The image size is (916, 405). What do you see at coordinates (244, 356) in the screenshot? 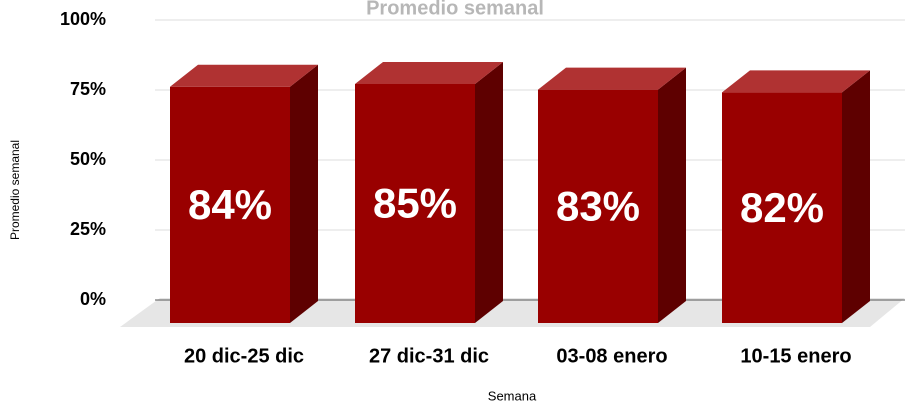
I see `x-tick-label: 20 dic-25 dic` at bounding box center [244, 356].